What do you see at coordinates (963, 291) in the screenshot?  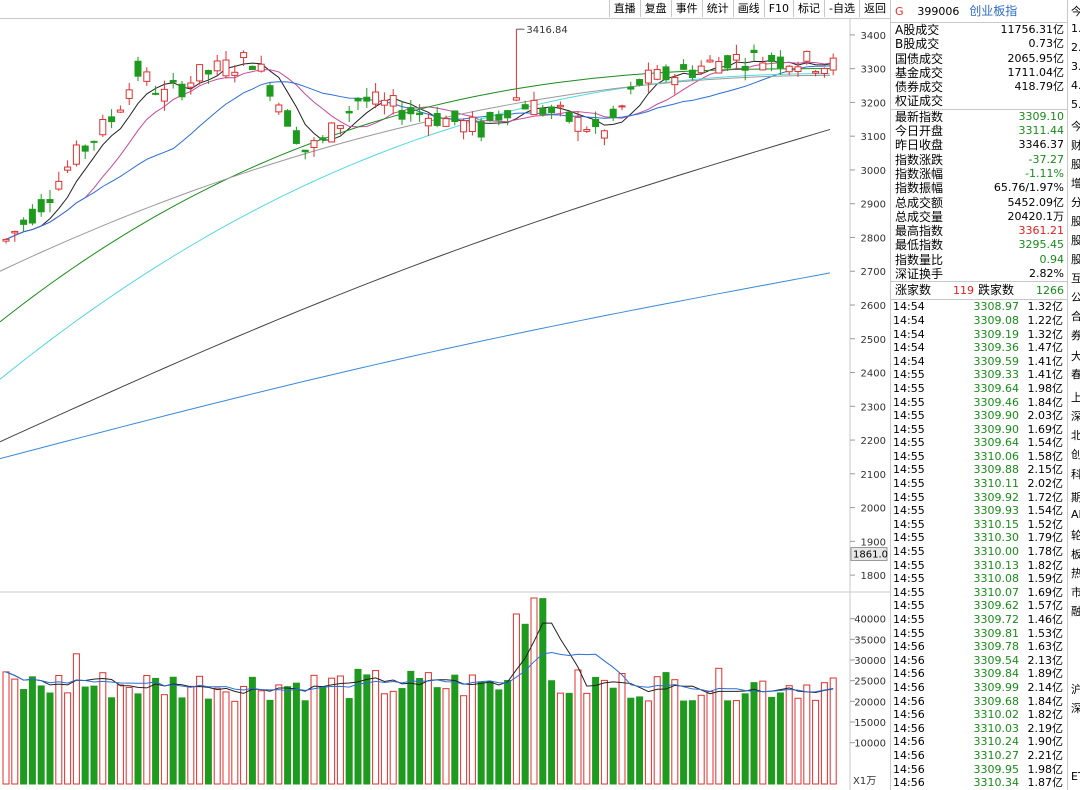 I see `up-count: 119` at bounding box center [963, 291].